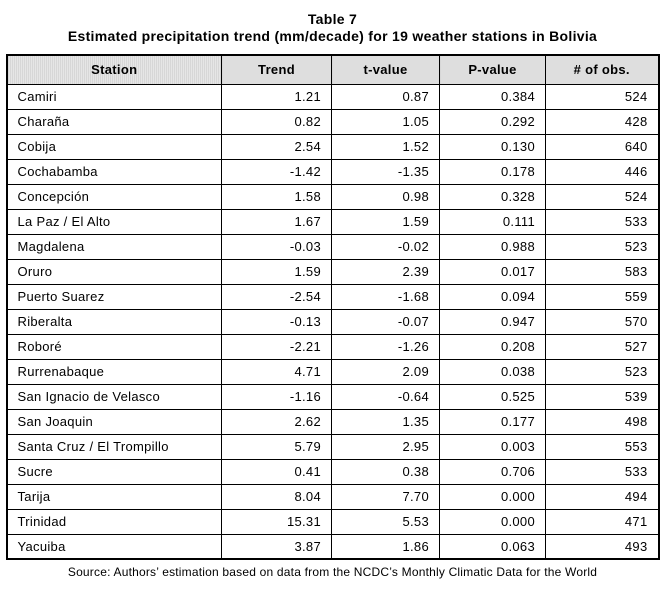 The height and width of the screenshot is (612, 665). Describe the element at coordinates (602, 221) in the screenshot. I see `value-cell: 533` at that location.